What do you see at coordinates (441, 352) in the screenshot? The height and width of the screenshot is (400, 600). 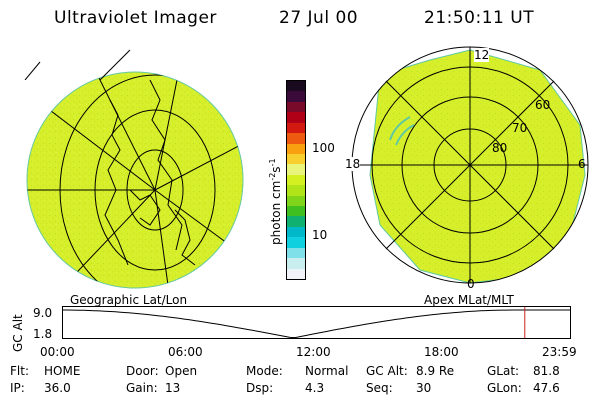 I see `timeline-xtick: 18:00` at bounding box center [441, 352].